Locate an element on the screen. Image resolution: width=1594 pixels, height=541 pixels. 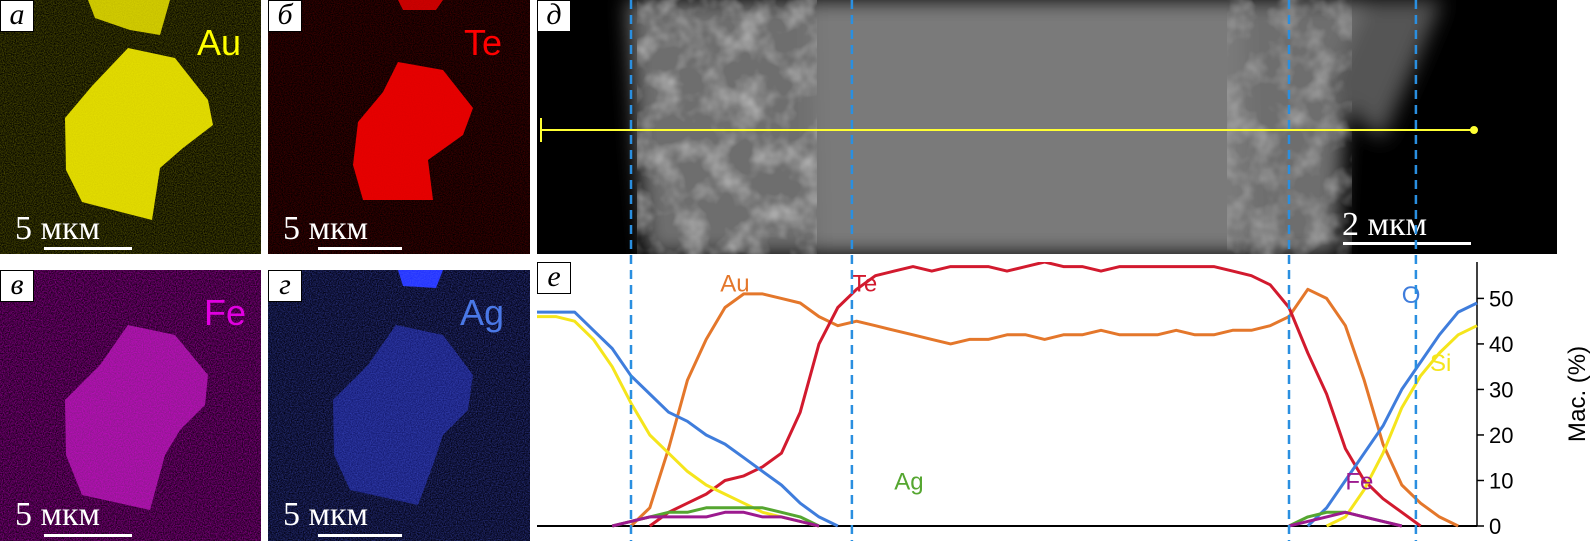
scale-label-b: 5 мкм is located at coordinates (326, 228).